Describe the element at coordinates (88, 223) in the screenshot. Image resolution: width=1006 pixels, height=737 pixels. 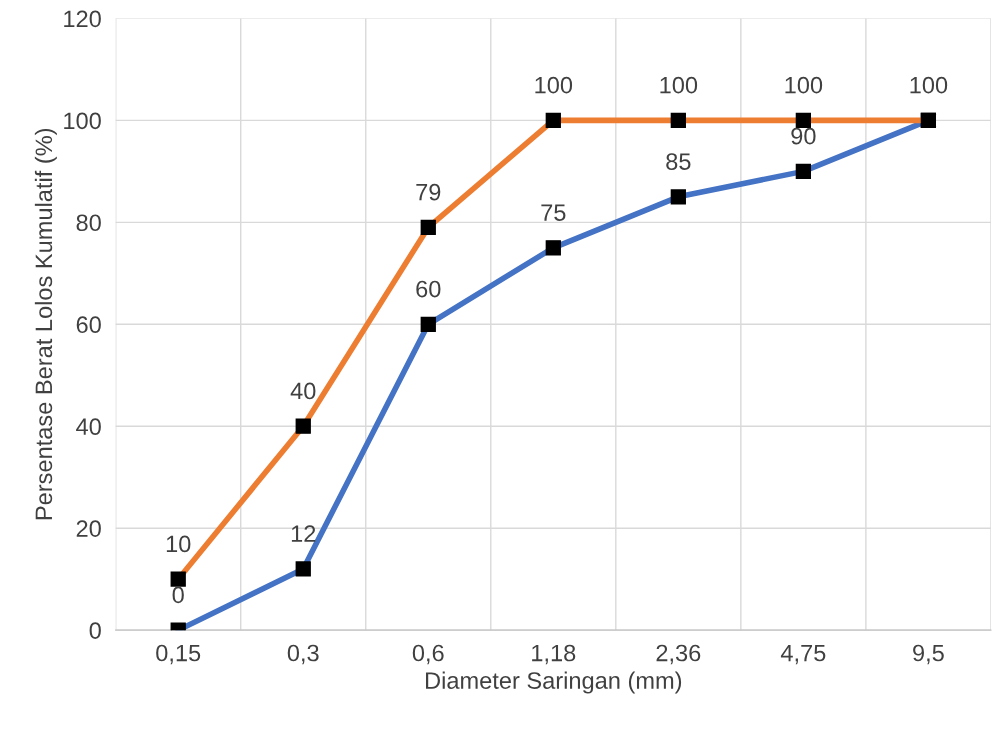
I see `y-tick-label: 80` at that location.